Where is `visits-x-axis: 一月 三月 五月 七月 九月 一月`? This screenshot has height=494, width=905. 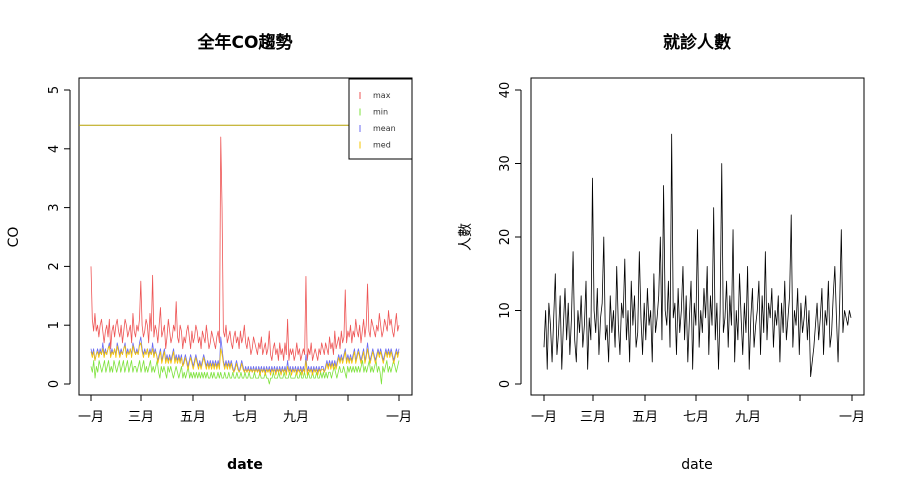
visits-x-axis: 一月 三月 五月 七月 九月 一月 is located at coordinates (698, 409).